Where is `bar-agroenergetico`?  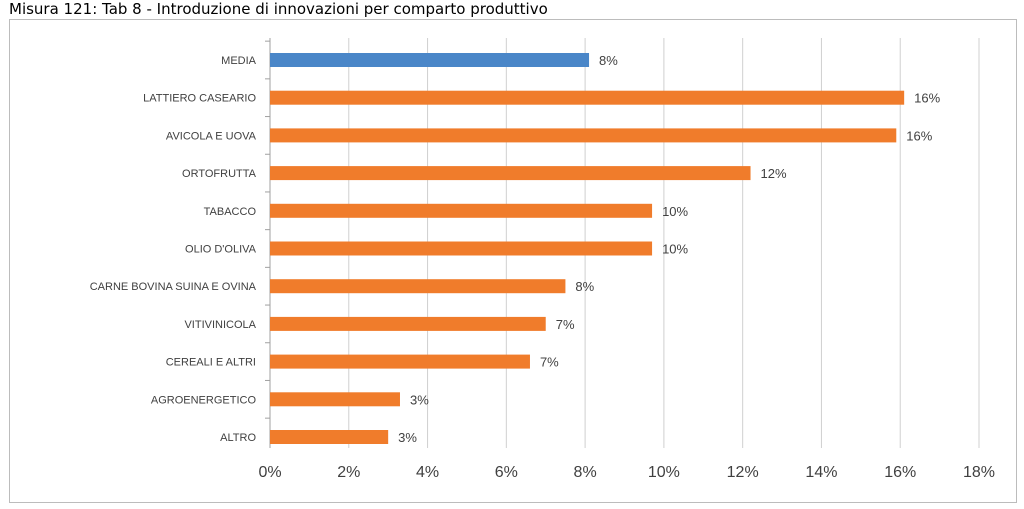
bar-agroenergetico is located at coordinates (335, 399).